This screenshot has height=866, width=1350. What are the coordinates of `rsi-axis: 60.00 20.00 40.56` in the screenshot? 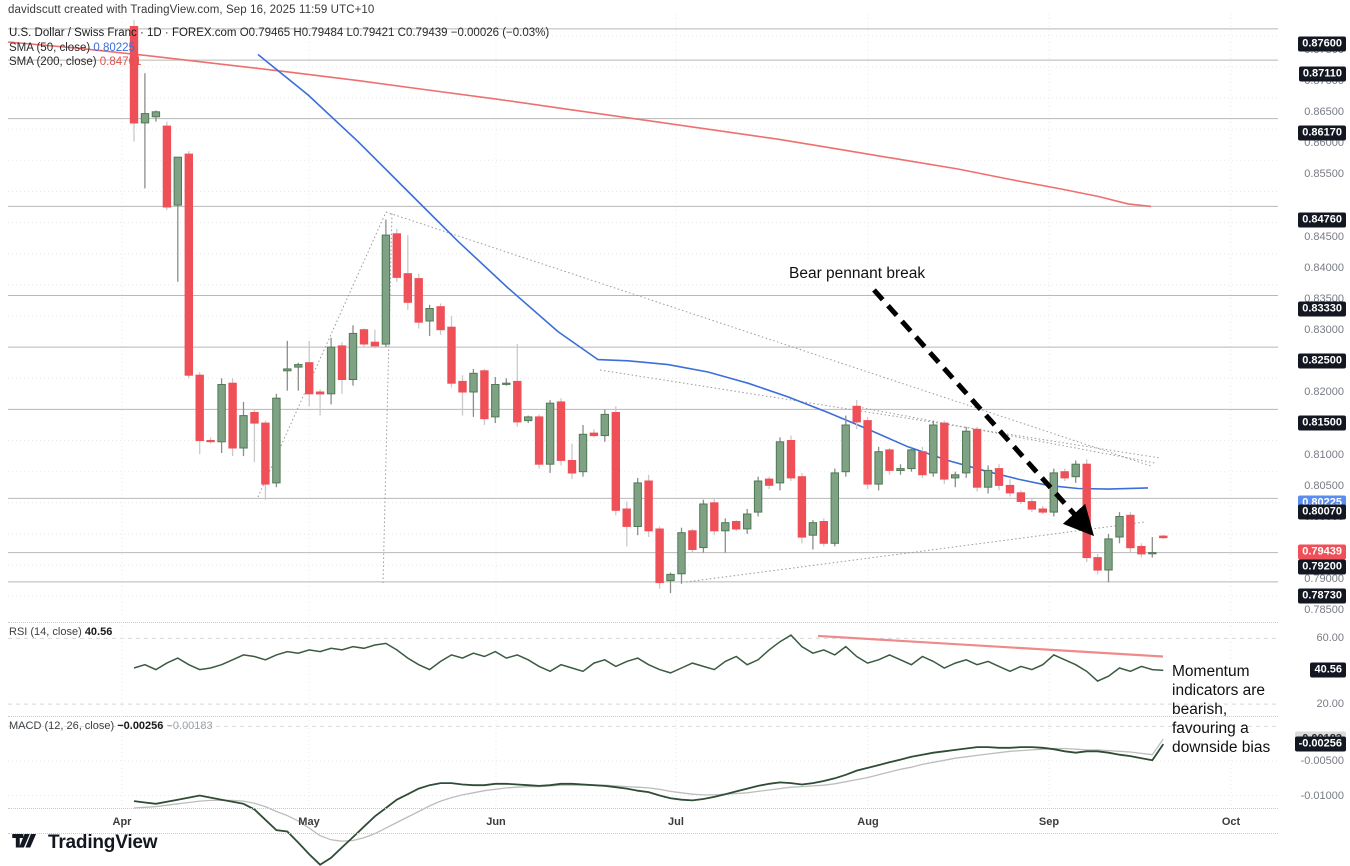 It's located at (1314, 668).